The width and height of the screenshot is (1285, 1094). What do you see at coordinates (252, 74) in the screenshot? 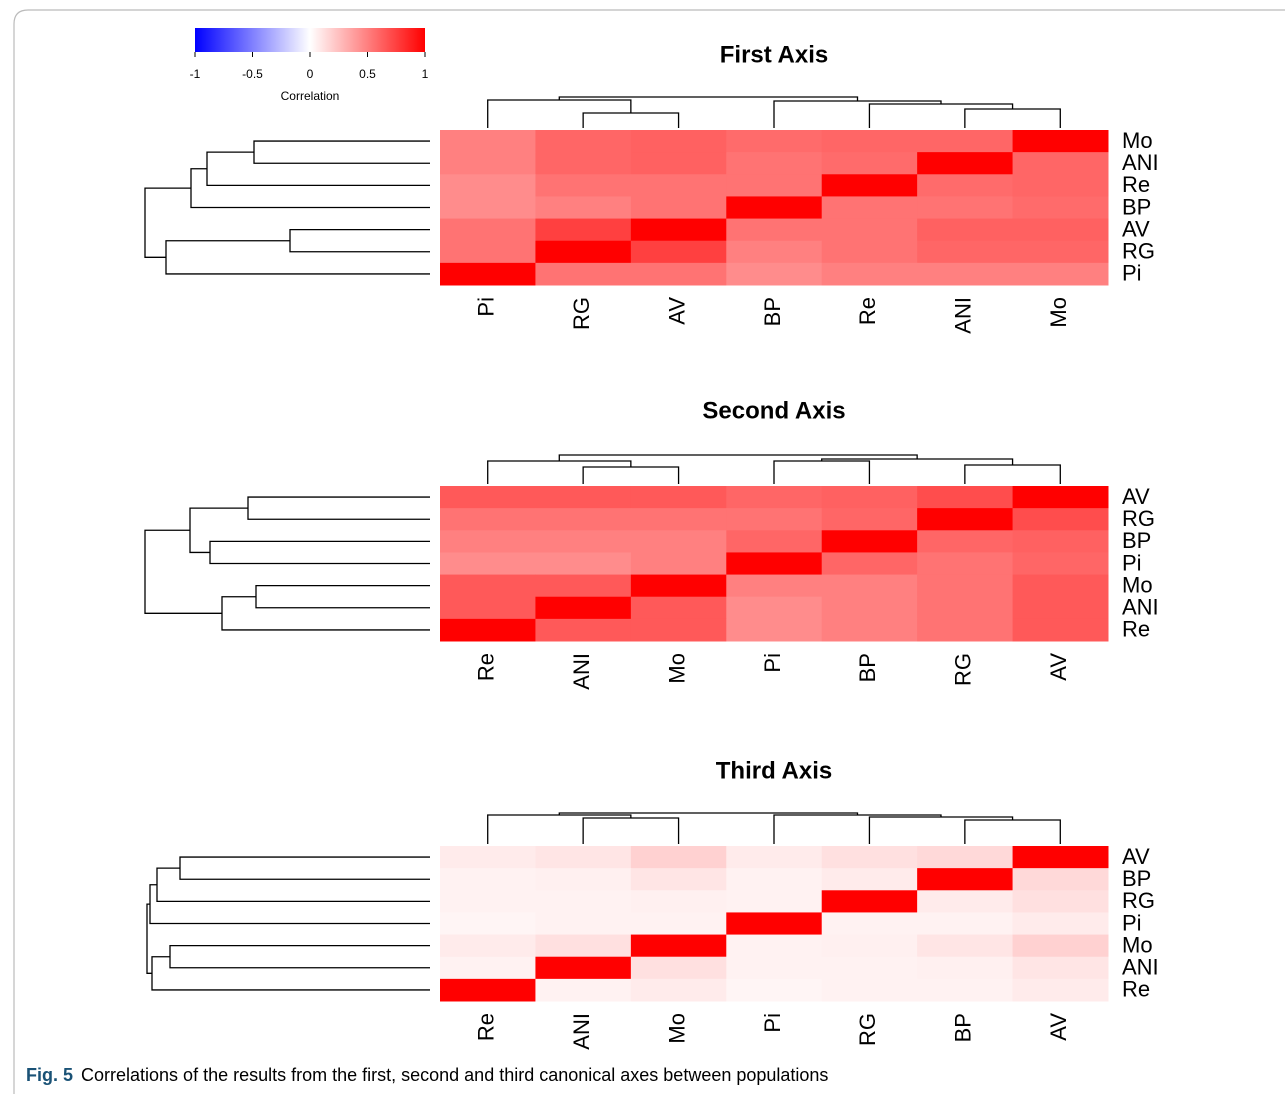
I see `colorbar-tick-label: -0.5` at bounding box center [252, 74].